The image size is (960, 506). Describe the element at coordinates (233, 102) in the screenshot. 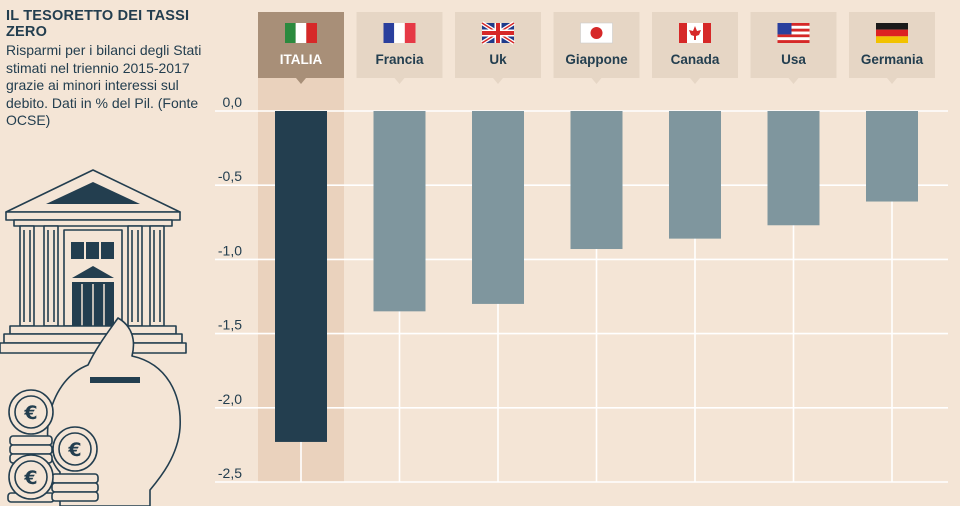

I see `y-tick-label: 0,0` at that location.